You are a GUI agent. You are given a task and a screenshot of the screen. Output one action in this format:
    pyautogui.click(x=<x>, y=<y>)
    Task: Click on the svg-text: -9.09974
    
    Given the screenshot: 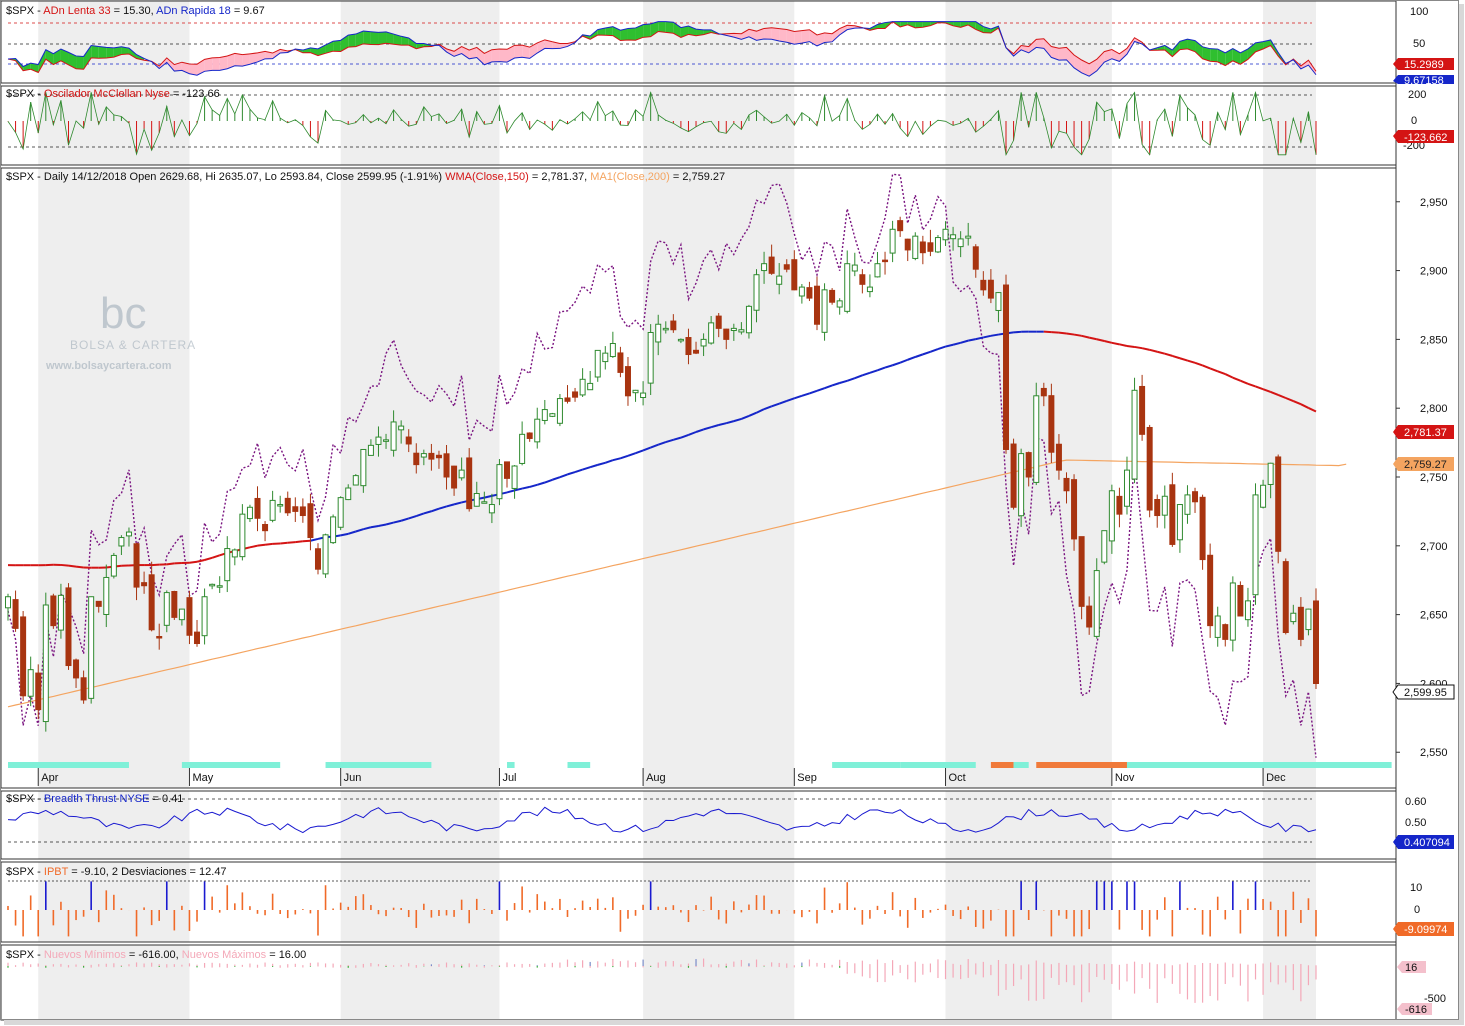 What is the action you would take?
    pyautogui.click(x=1425, y=930)
    